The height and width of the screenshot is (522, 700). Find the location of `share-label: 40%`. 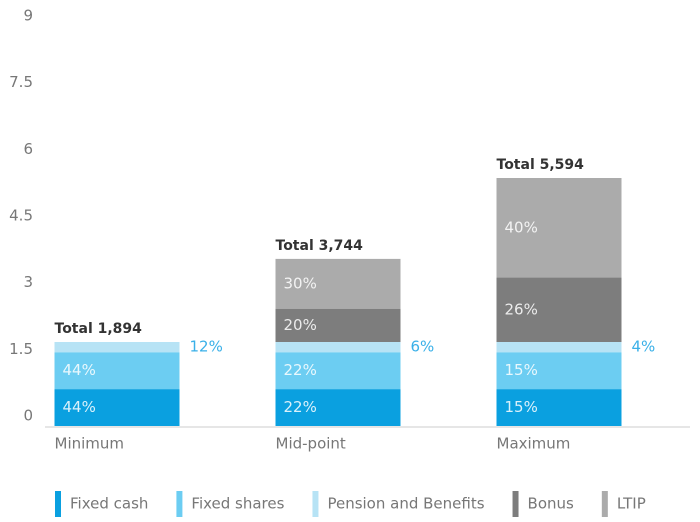

share-label: 40% is located at coordinates (521, 227).